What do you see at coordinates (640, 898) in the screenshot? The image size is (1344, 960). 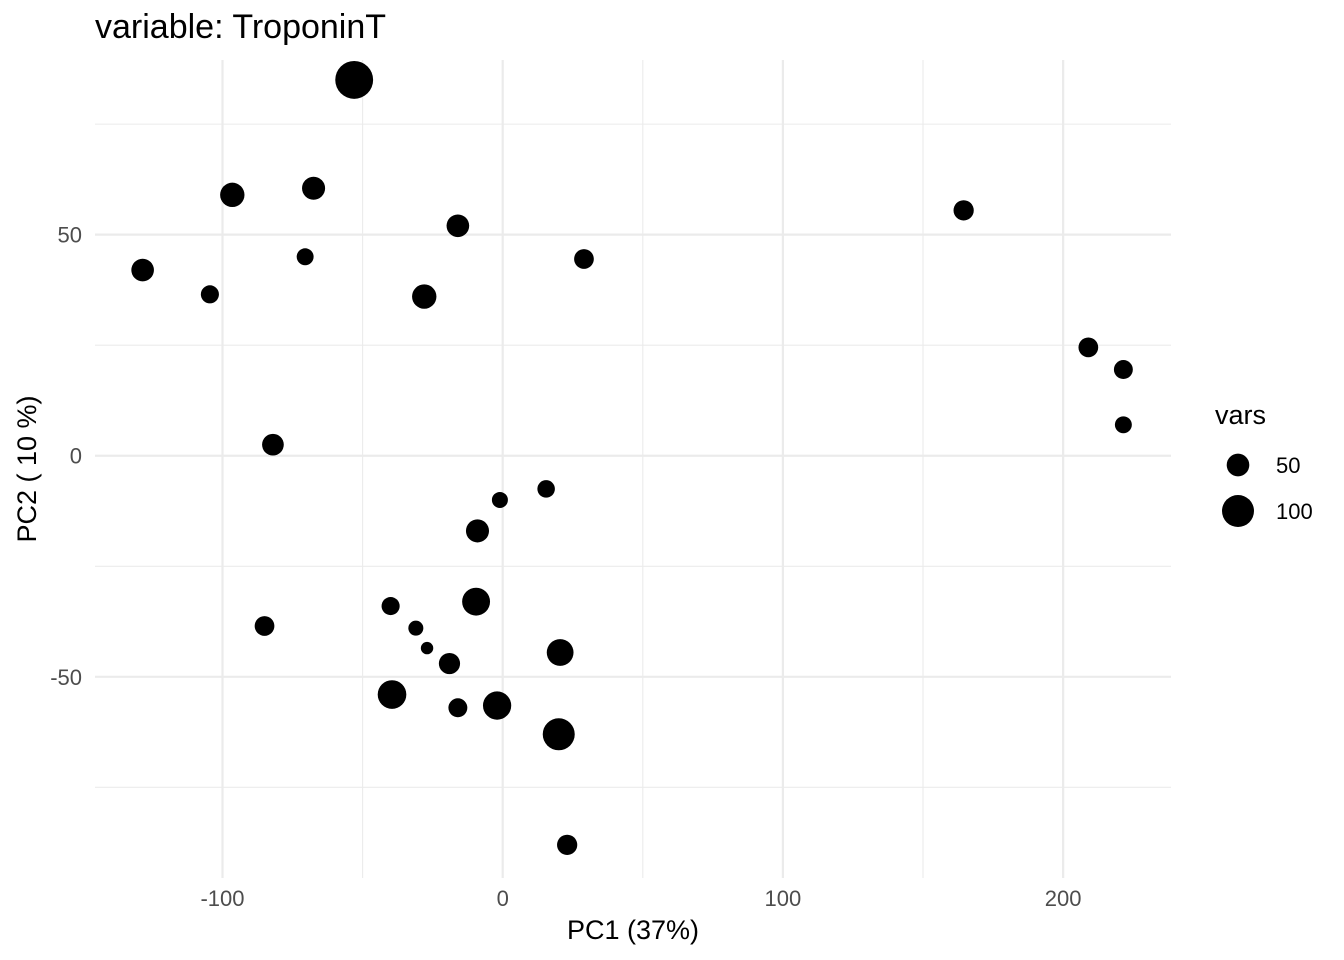 I see `x-axis-ticks: -100 0 100 200` at bounding box center [640, 898].